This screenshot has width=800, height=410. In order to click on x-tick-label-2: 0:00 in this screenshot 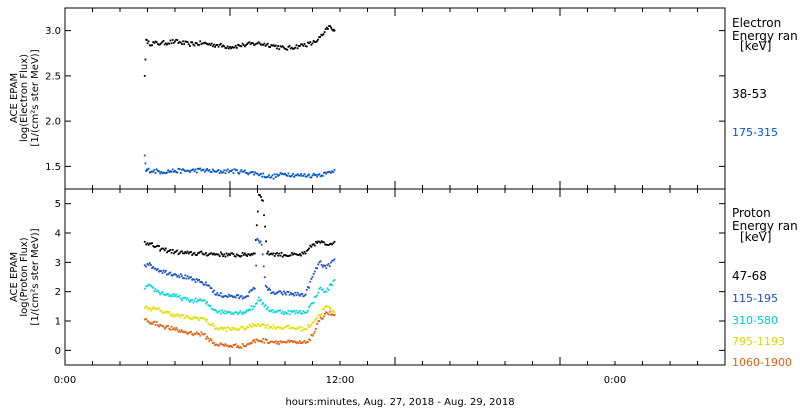, I will do `click(615, 380)`.